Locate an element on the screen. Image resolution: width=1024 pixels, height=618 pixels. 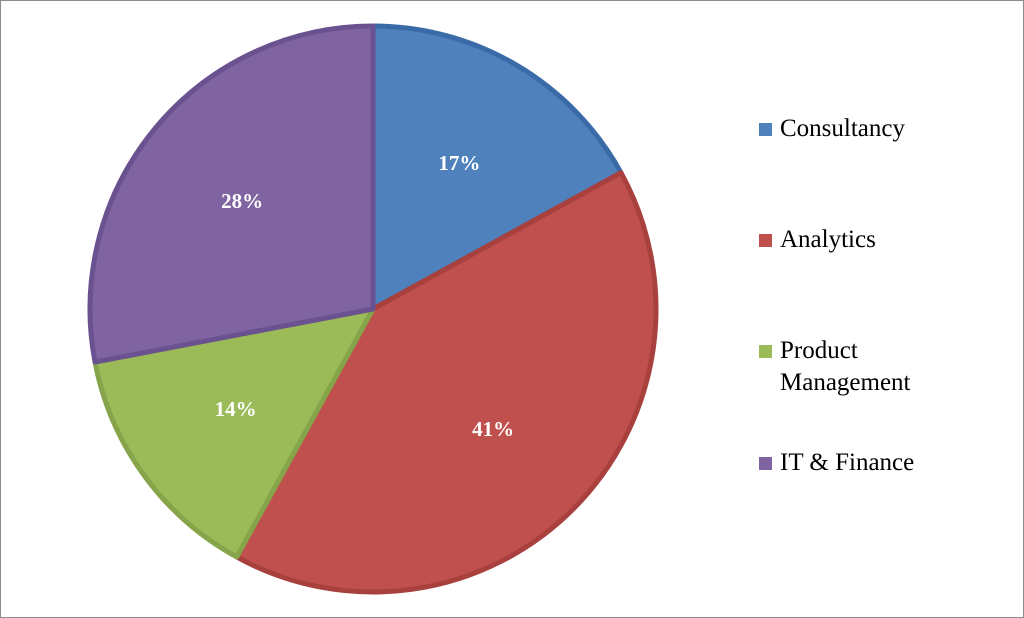
slice-label-it-finance: 28% is located at coordinates (242, 201).